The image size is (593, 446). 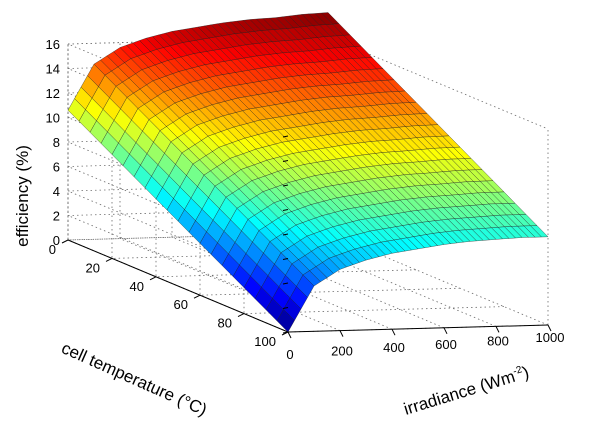 I want to click on x-tick-label-2: 400, so click(x=394, y=347).